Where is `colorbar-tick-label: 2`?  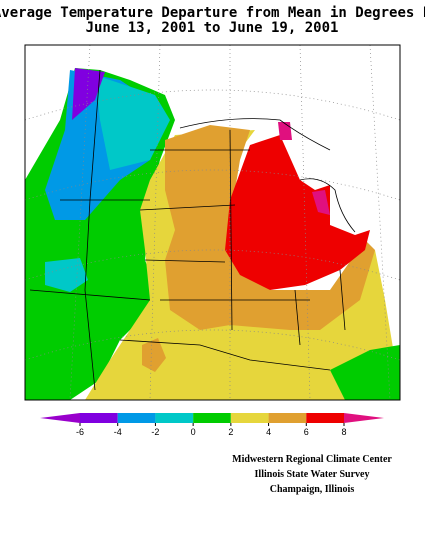 colorbar-tick-label: 2 is located at coordinates (230, 432).